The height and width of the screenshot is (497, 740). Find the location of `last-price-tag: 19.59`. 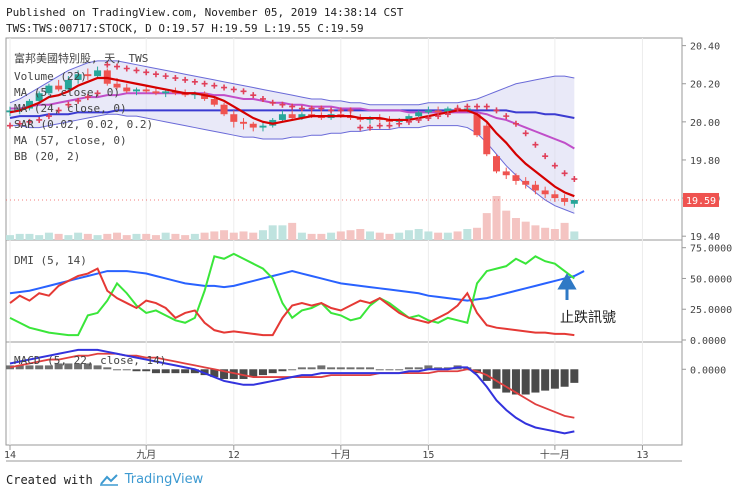

last-price-tag: 19.59 is located at coordinates (701, 199).